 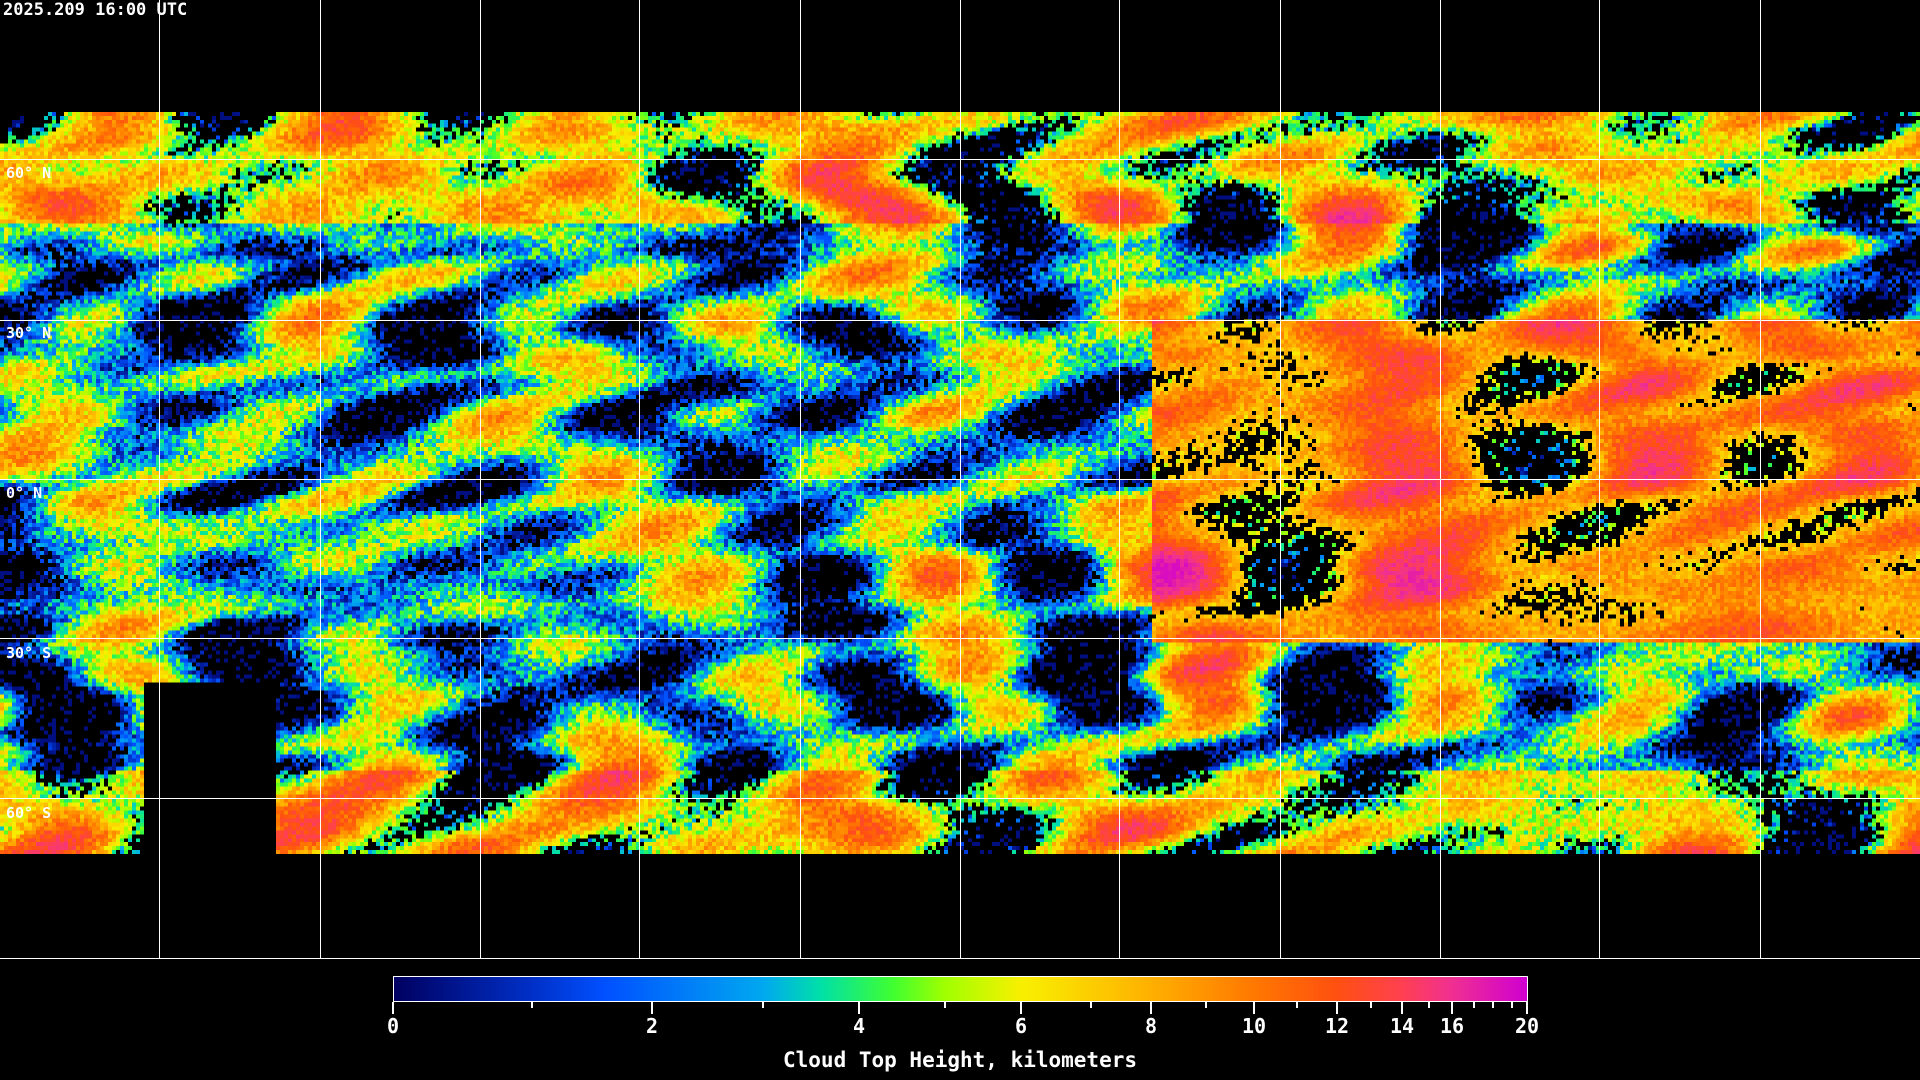 I want to click on colorbar, so click(x=960, y=989).